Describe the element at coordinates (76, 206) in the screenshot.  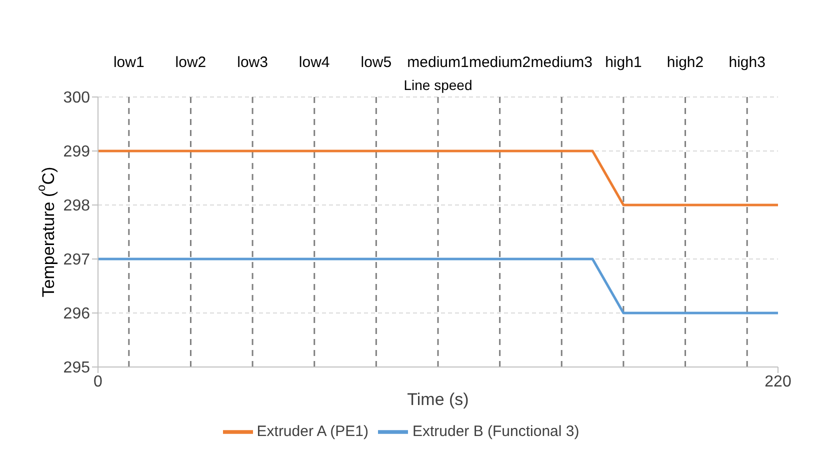
I see `y-tick-label: 298` at that location.